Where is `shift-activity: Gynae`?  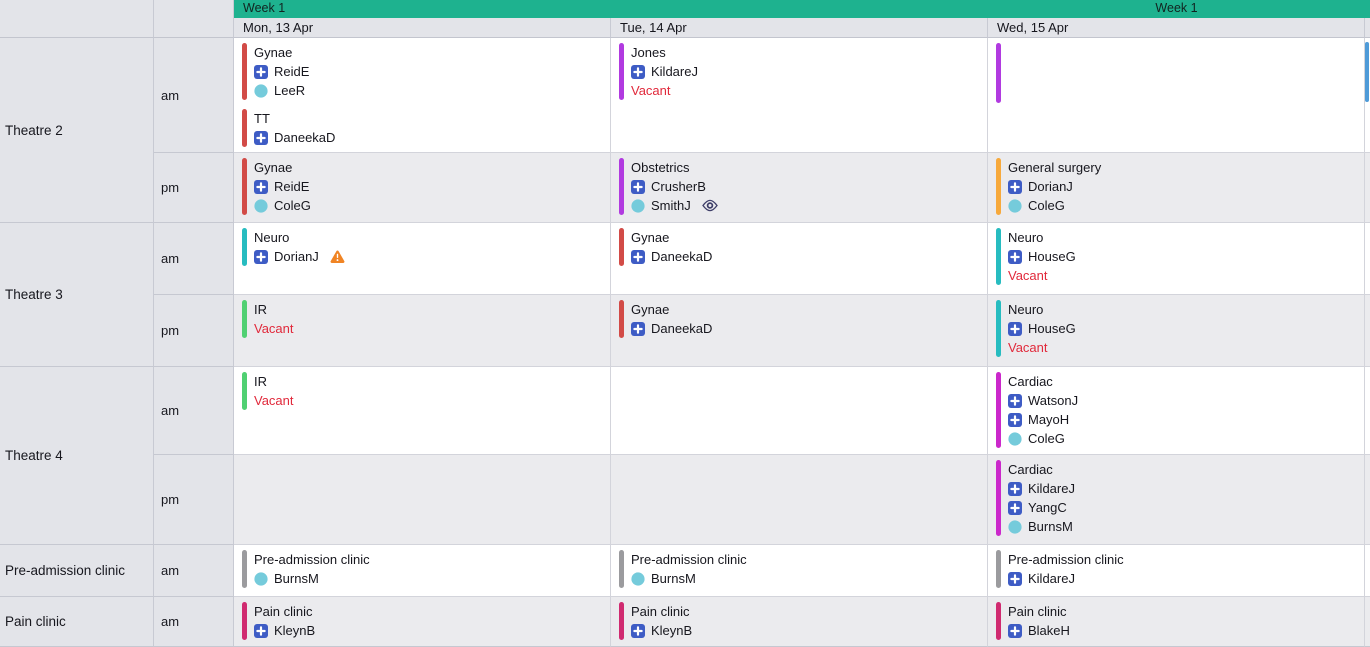 shift-activity: Gynae is located at coordinates (273, 167).